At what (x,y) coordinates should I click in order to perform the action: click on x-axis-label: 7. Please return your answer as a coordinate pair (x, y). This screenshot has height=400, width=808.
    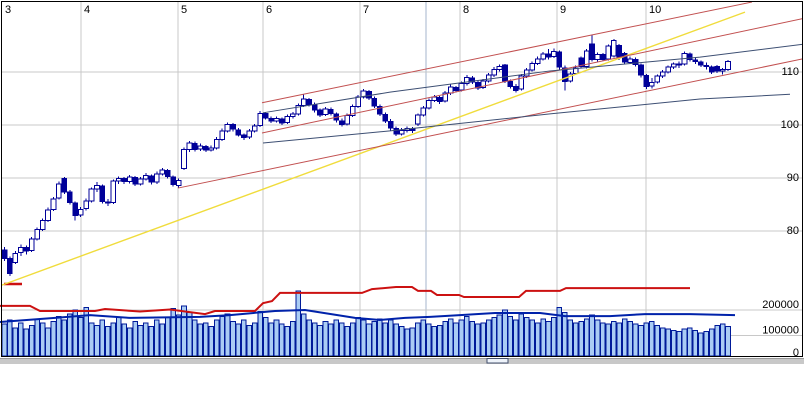
    Looking at the image, I should click on (366, 10).